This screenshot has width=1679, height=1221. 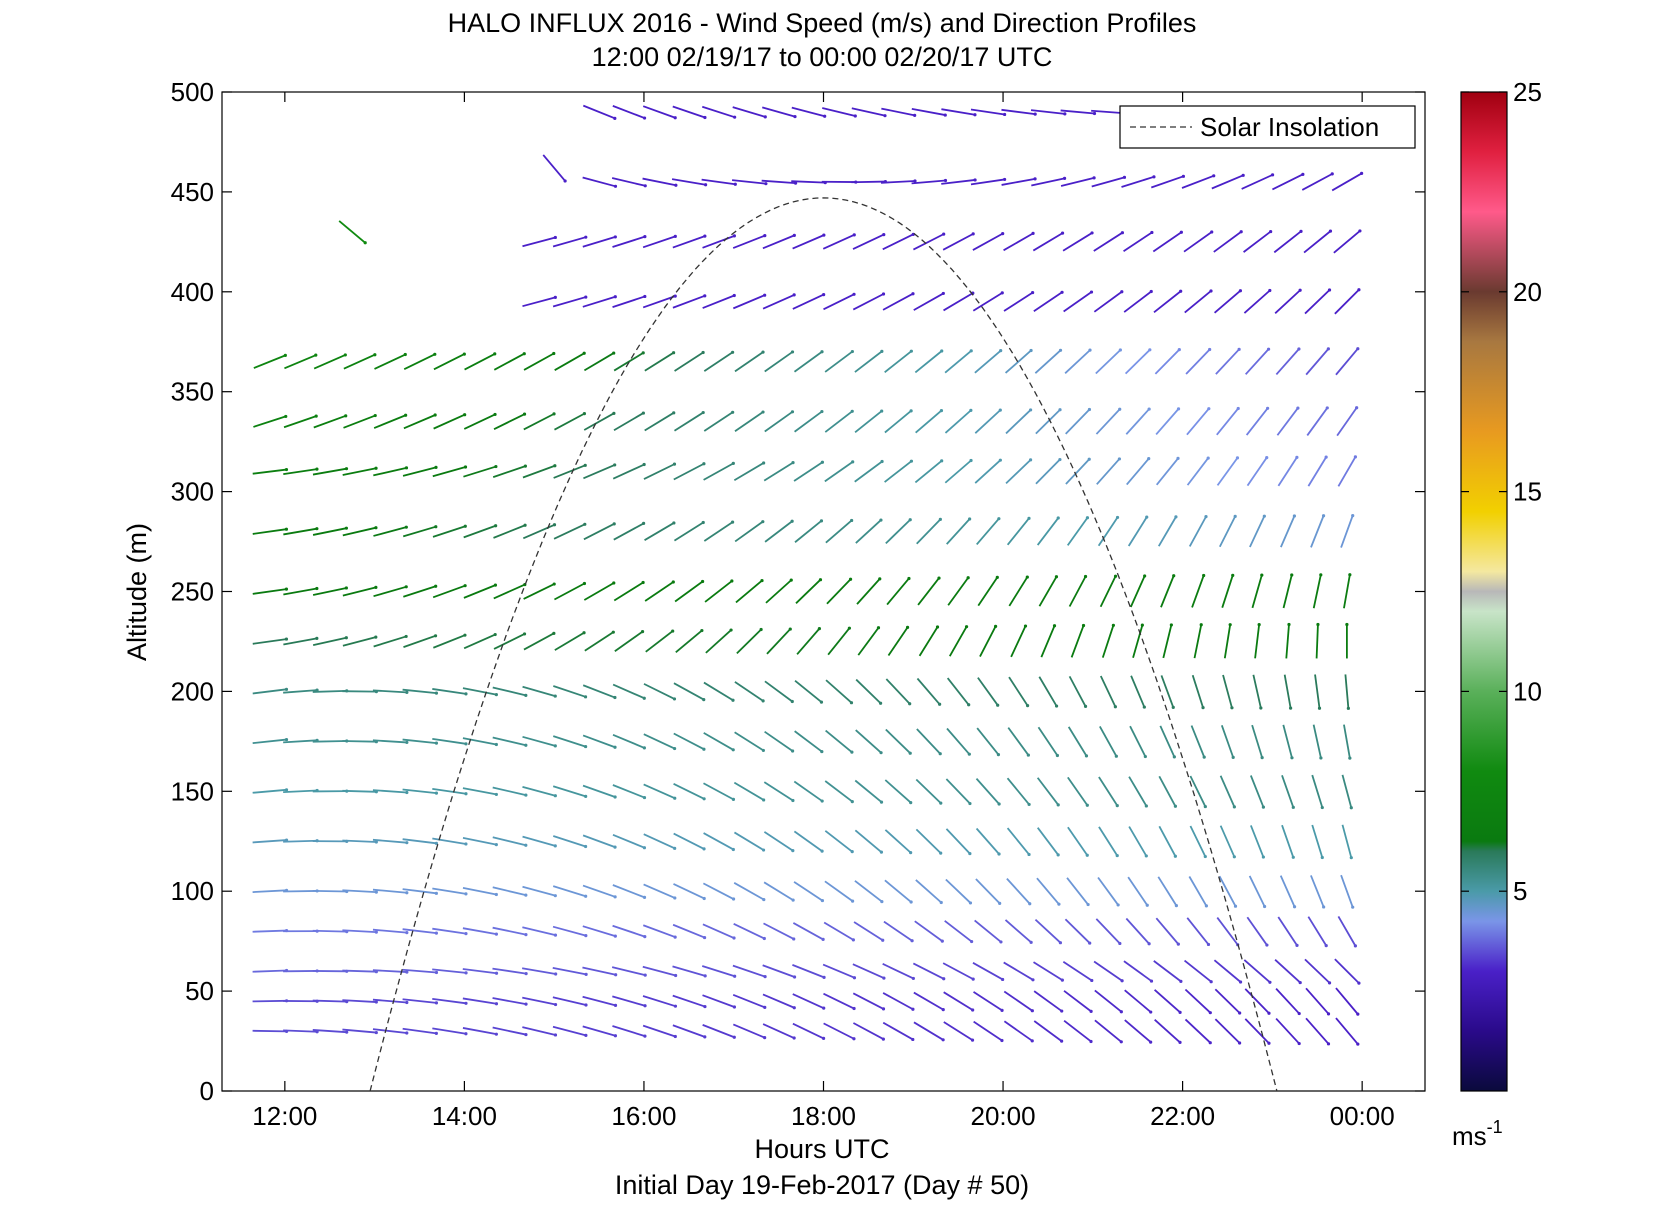 What do you see at coordinates (330, 1001) in the screenshot?
I see `wind-vector` at bounding box center [330, 1001].